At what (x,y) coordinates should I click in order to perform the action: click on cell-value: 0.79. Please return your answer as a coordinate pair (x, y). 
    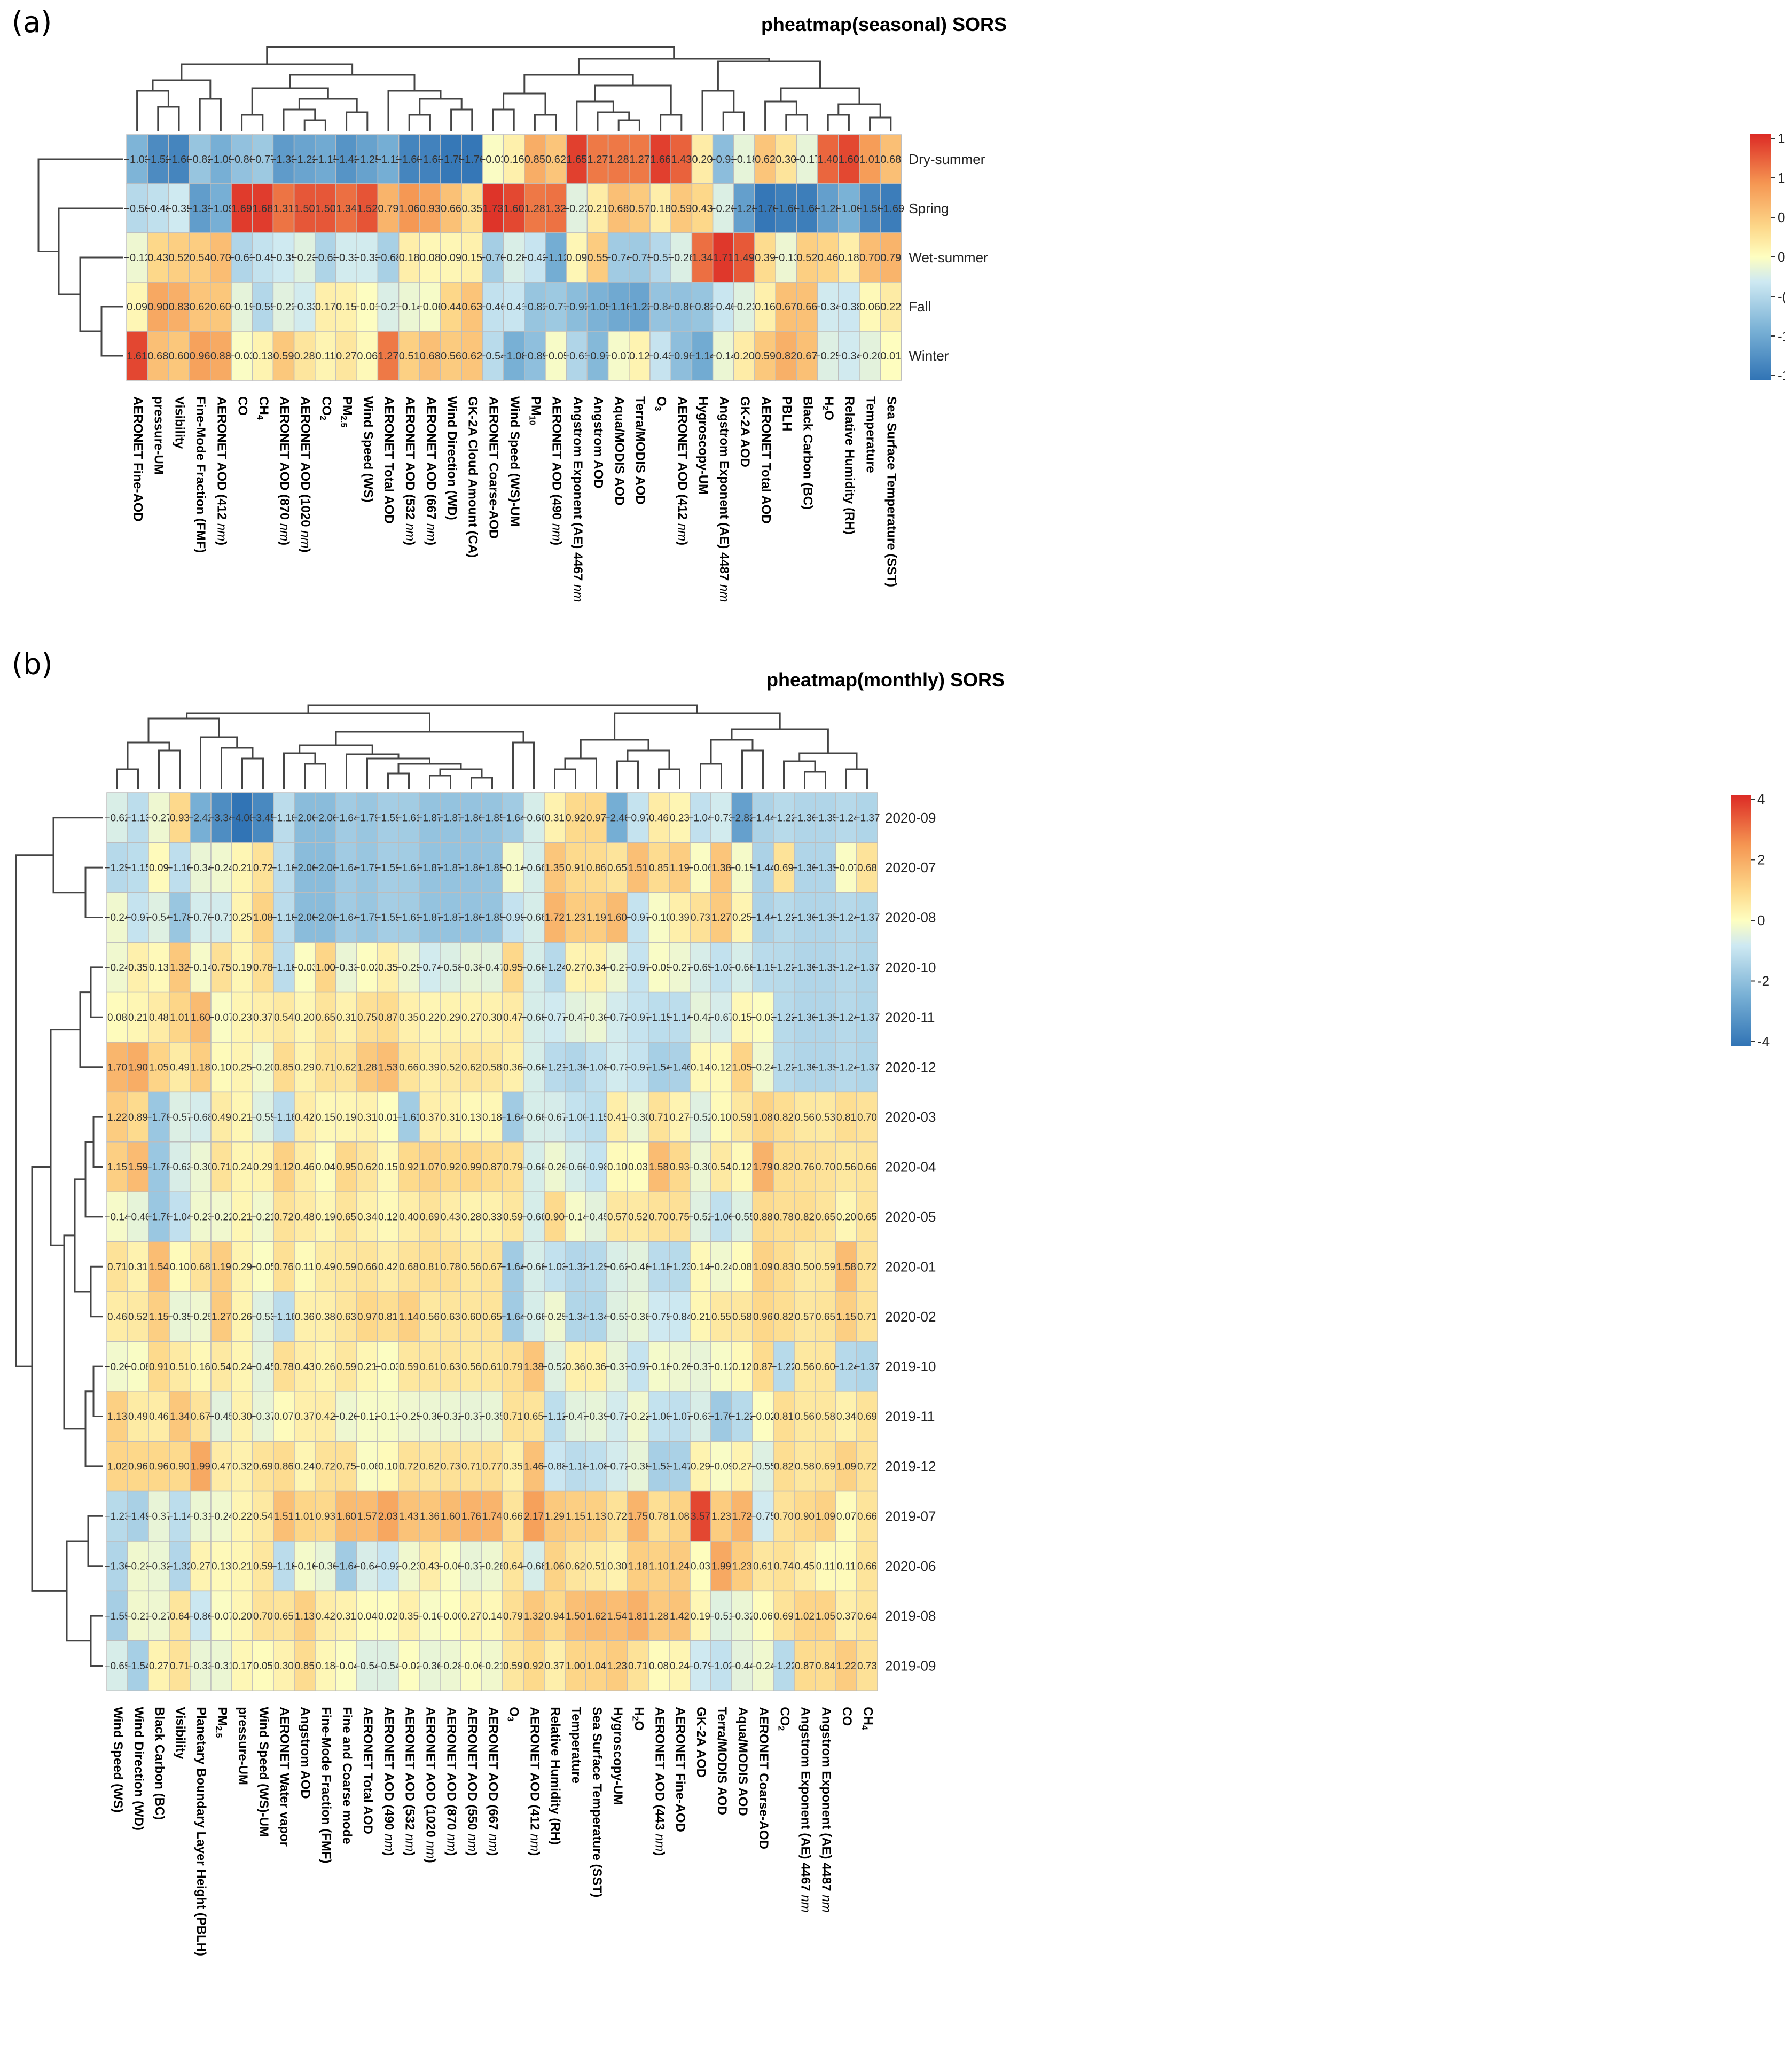
    Looking at the image, I should click on (513, 1367).